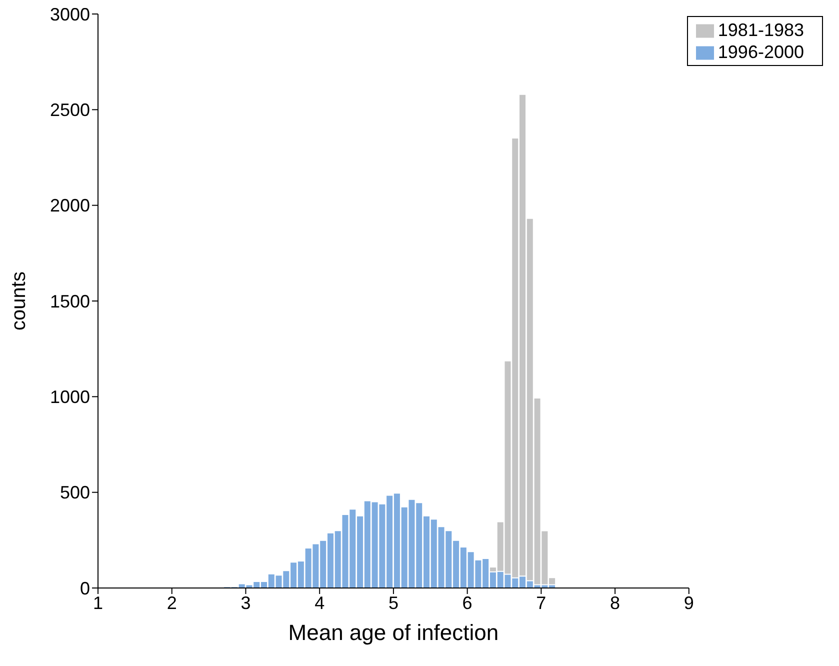  Describe the element at coordinates (393, 602) in the screenshot. I see `x-tick-label: 5` at that location.